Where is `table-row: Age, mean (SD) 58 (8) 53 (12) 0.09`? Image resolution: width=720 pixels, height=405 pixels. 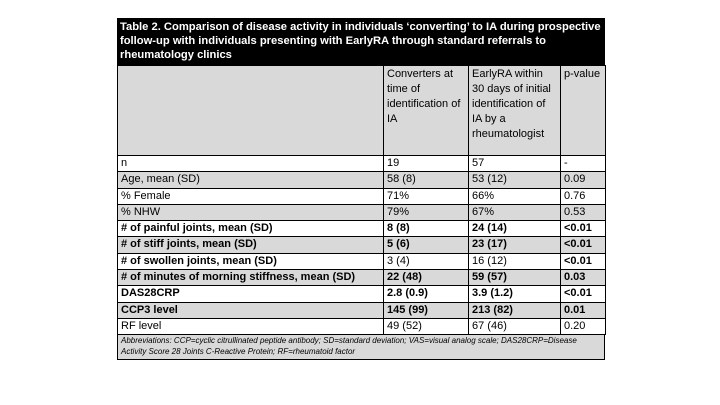 table-row: Age, mean (SD) 58 (8) 53 (12) 0.09 is located at coordinates (361, 180).